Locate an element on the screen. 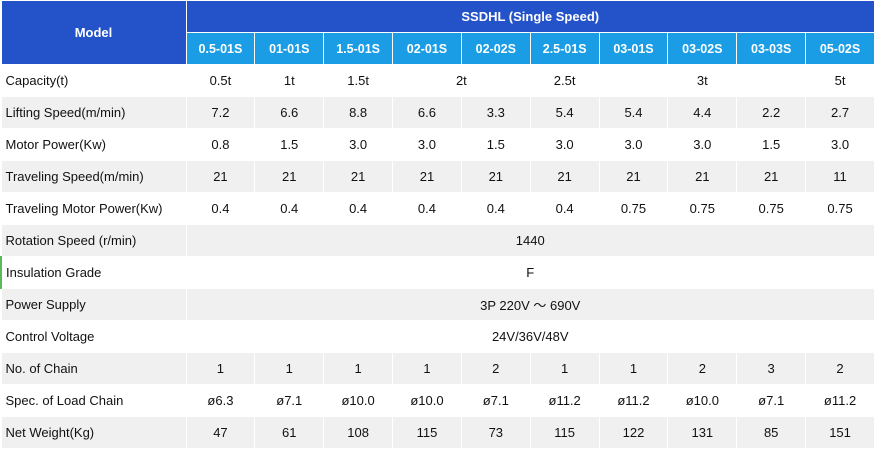 The width and height of the screenshot is (875, 449). model-code: 05-02S is located at coordinates (840, 48).